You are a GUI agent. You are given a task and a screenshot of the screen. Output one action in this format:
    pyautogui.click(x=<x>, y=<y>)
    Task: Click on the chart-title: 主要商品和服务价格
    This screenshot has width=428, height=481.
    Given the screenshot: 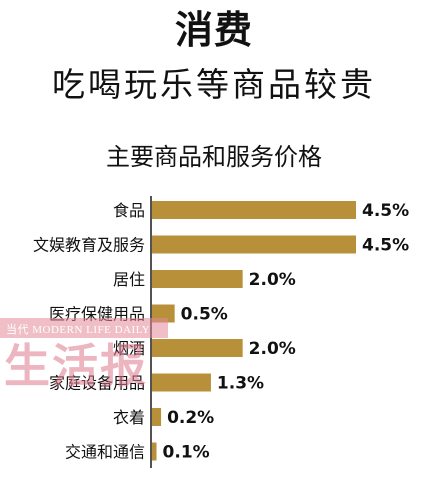 What is the action you would take?
    pyautogui.click(x=214, y=157)
    